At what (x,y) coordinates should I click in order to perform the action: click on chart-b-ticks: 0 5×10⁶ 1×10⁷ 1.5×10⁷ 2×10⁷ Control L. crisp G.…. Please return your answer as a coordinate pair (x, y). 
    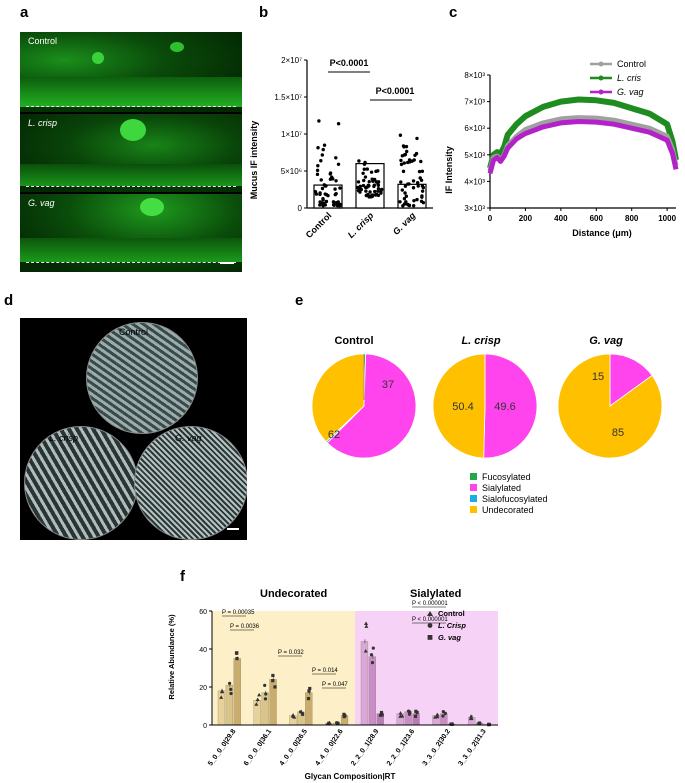
    Looking at the image, I should click on (345, 148).